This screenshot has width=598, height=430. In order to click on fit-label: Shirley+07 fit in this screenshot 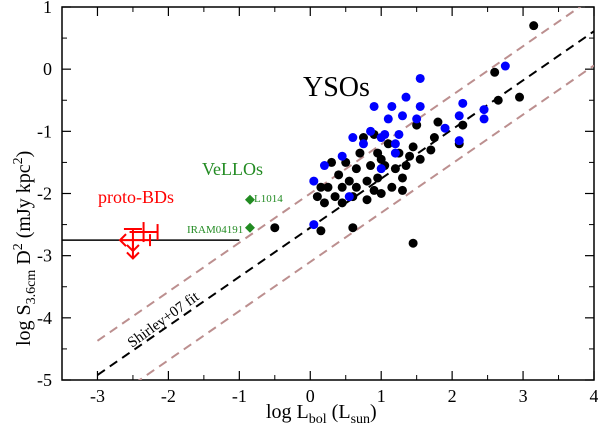, I will do `click(164, 320)`.